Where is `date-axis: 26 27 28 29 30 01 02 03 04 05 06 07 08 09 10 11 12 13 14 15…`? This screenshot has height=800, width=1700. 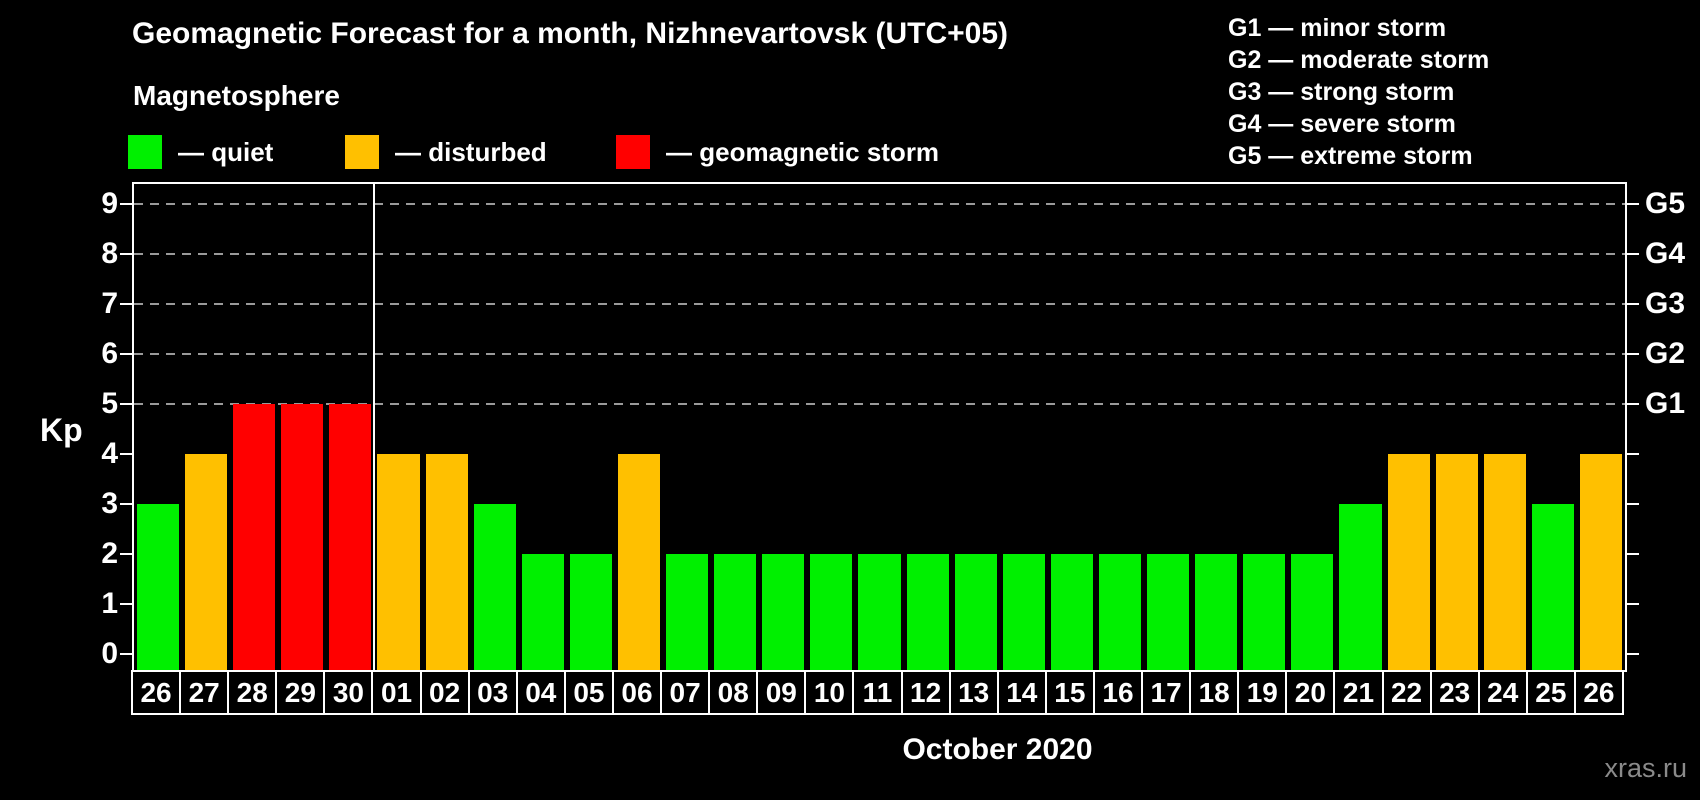 date-axis: 26 27 28 29 30 01 02 03 04 05 06 07 08 09 10 11 12 13 14 15… is located at coordinates (877, 692).